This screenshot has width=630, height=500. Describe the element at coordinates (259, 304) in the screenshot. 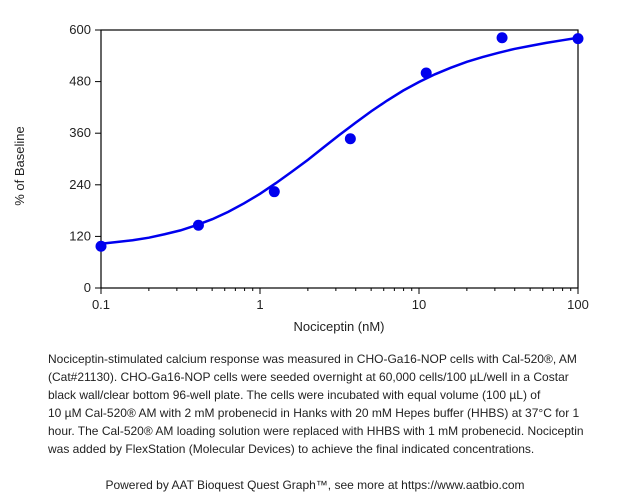

I see `x-tick-label: 1` at that location.